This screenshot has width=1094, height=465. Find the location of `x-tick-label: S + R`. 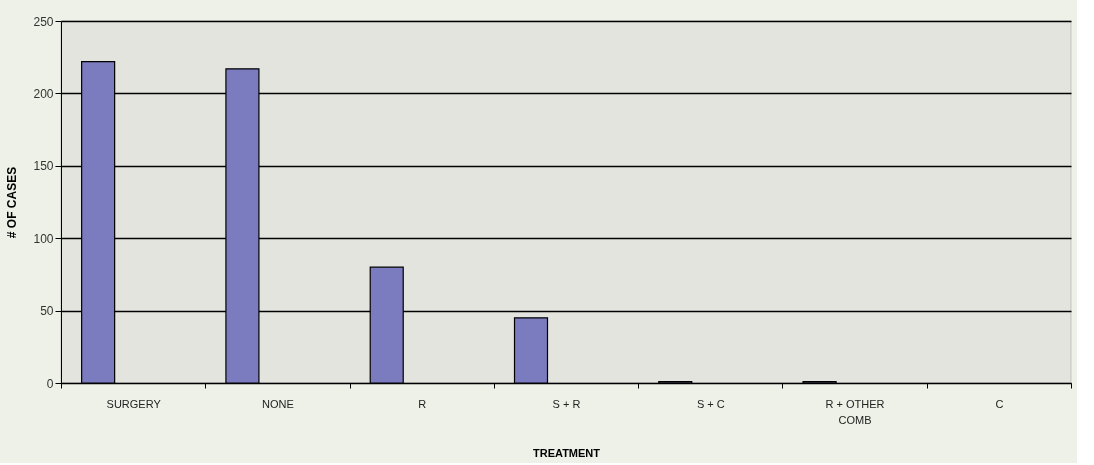

x-tick-label: S + R is located at coordinates (566, 403).